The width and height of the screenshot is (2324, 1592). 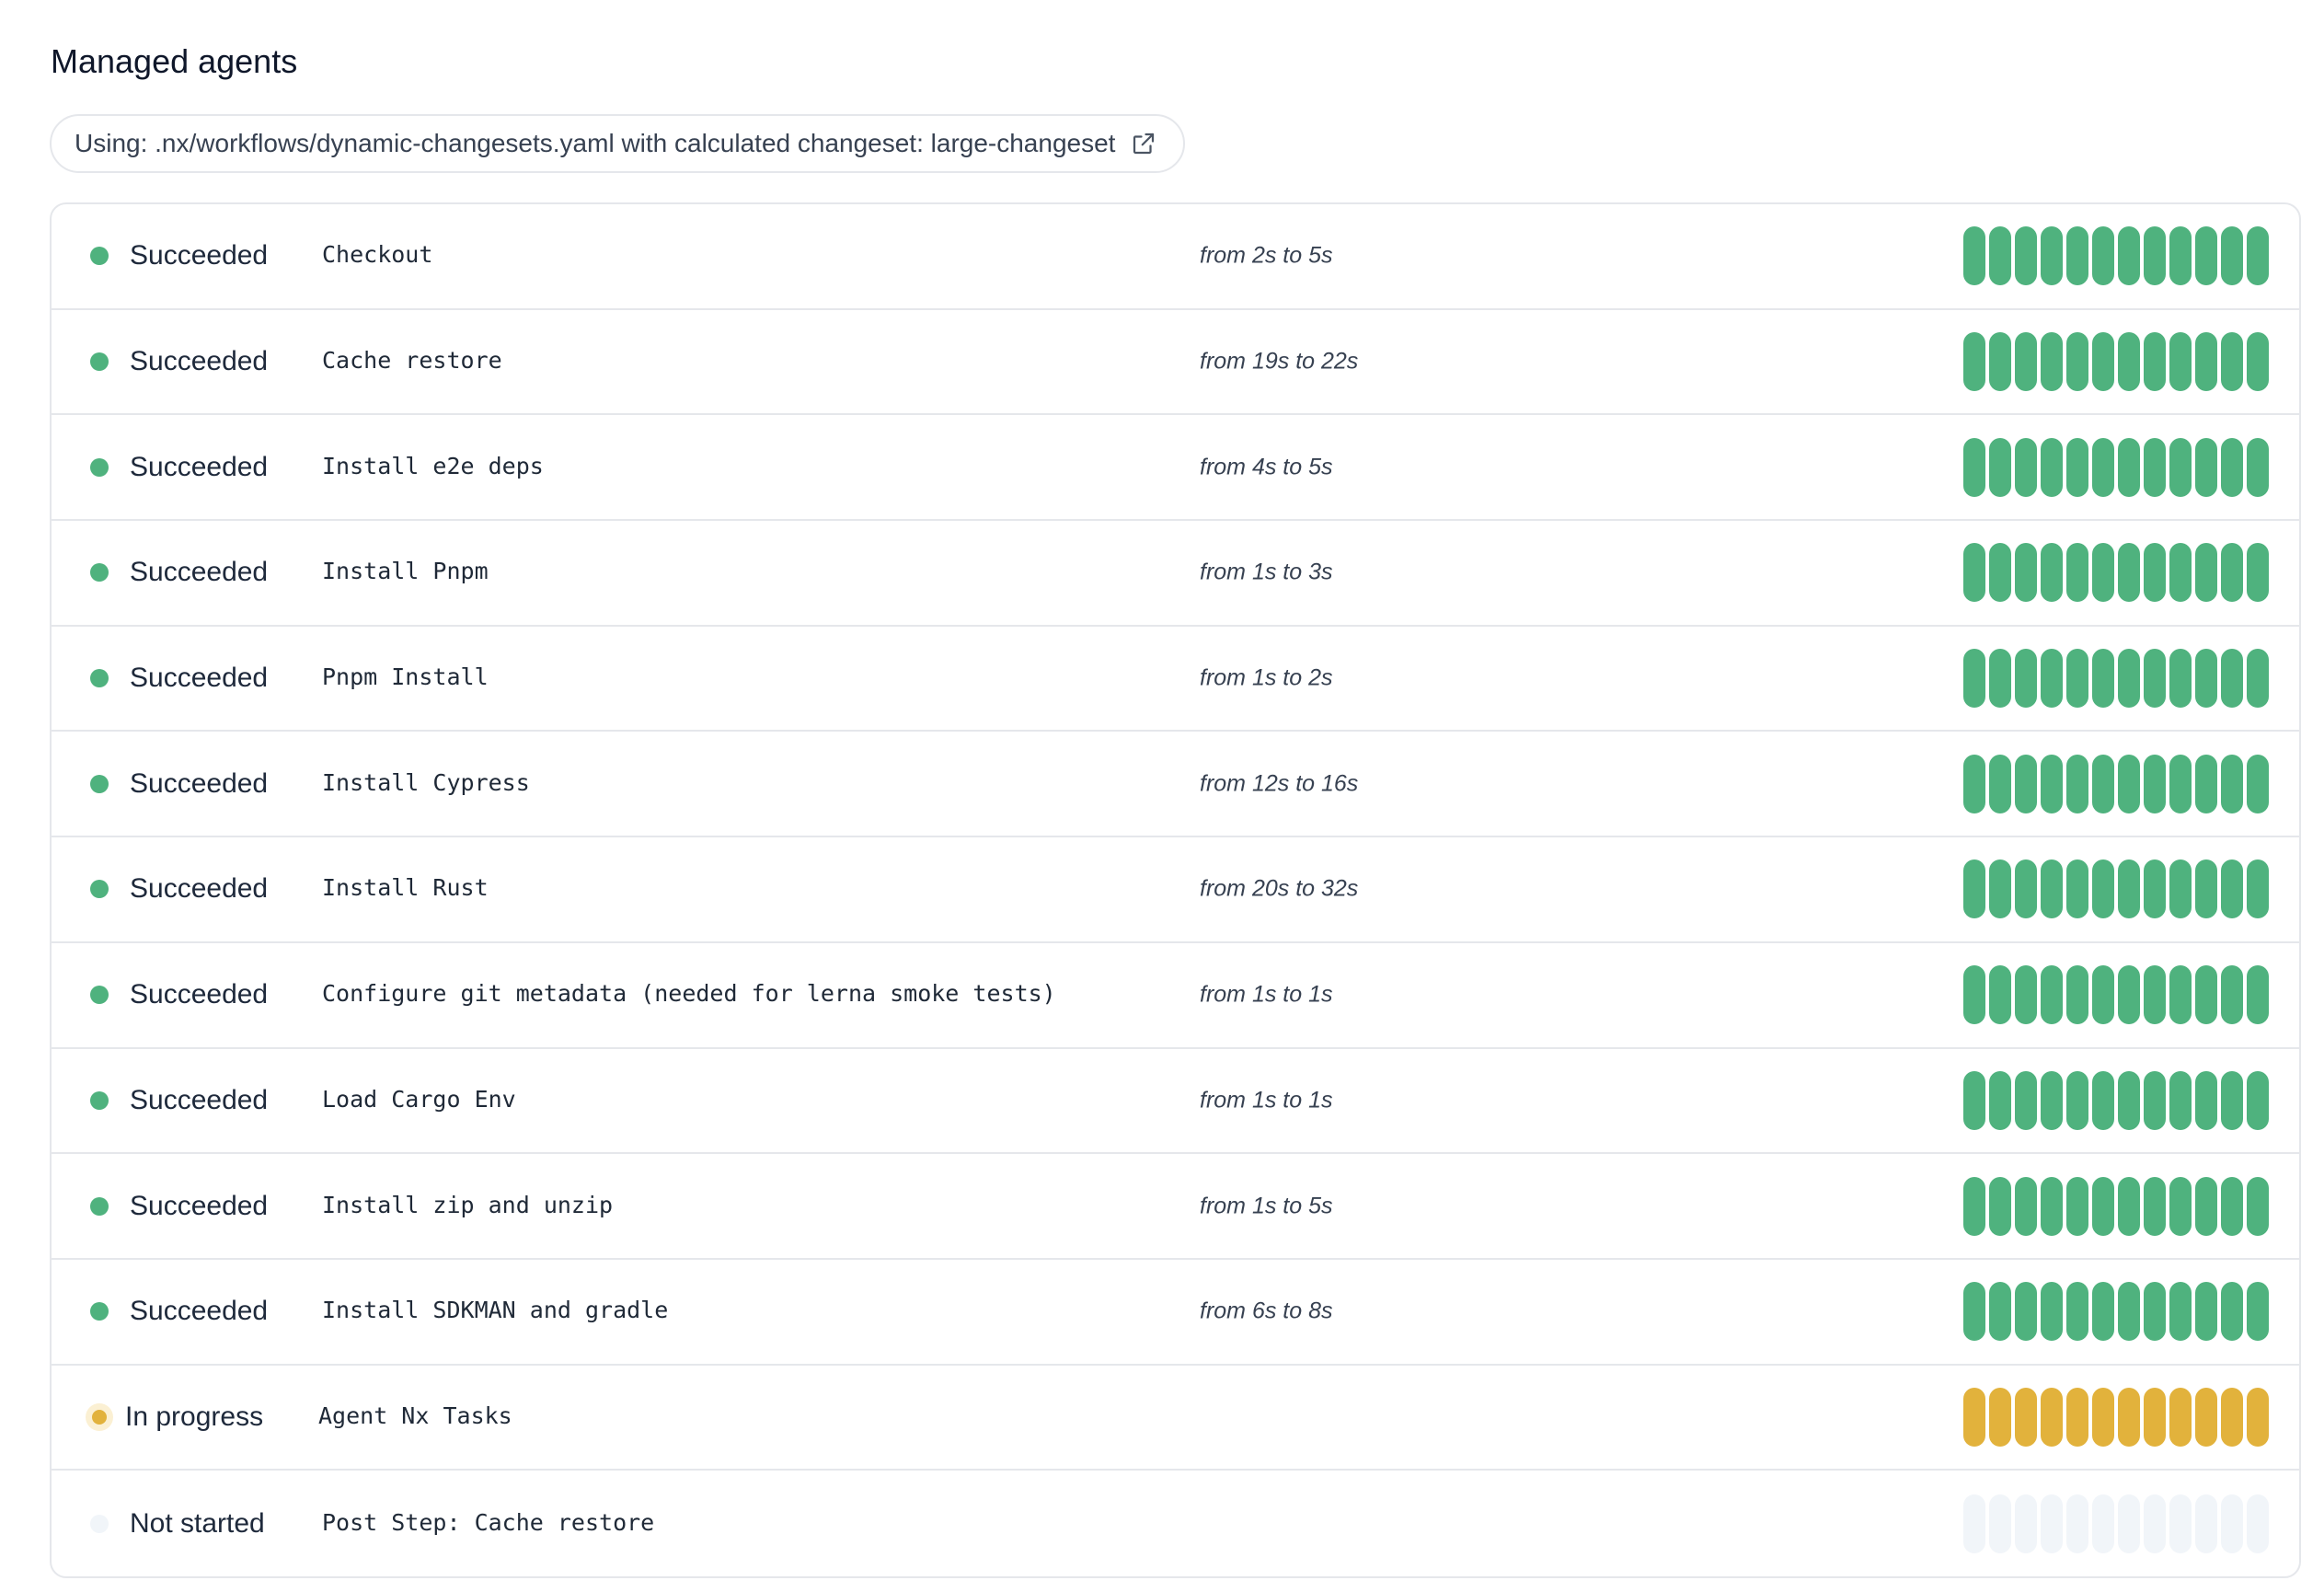 What do you see at coordinates (1175, 363) in the screenshot?
I see `step-row: Succeeded Cache restore from 19s to 22s` at bounding box center [1175, 363].